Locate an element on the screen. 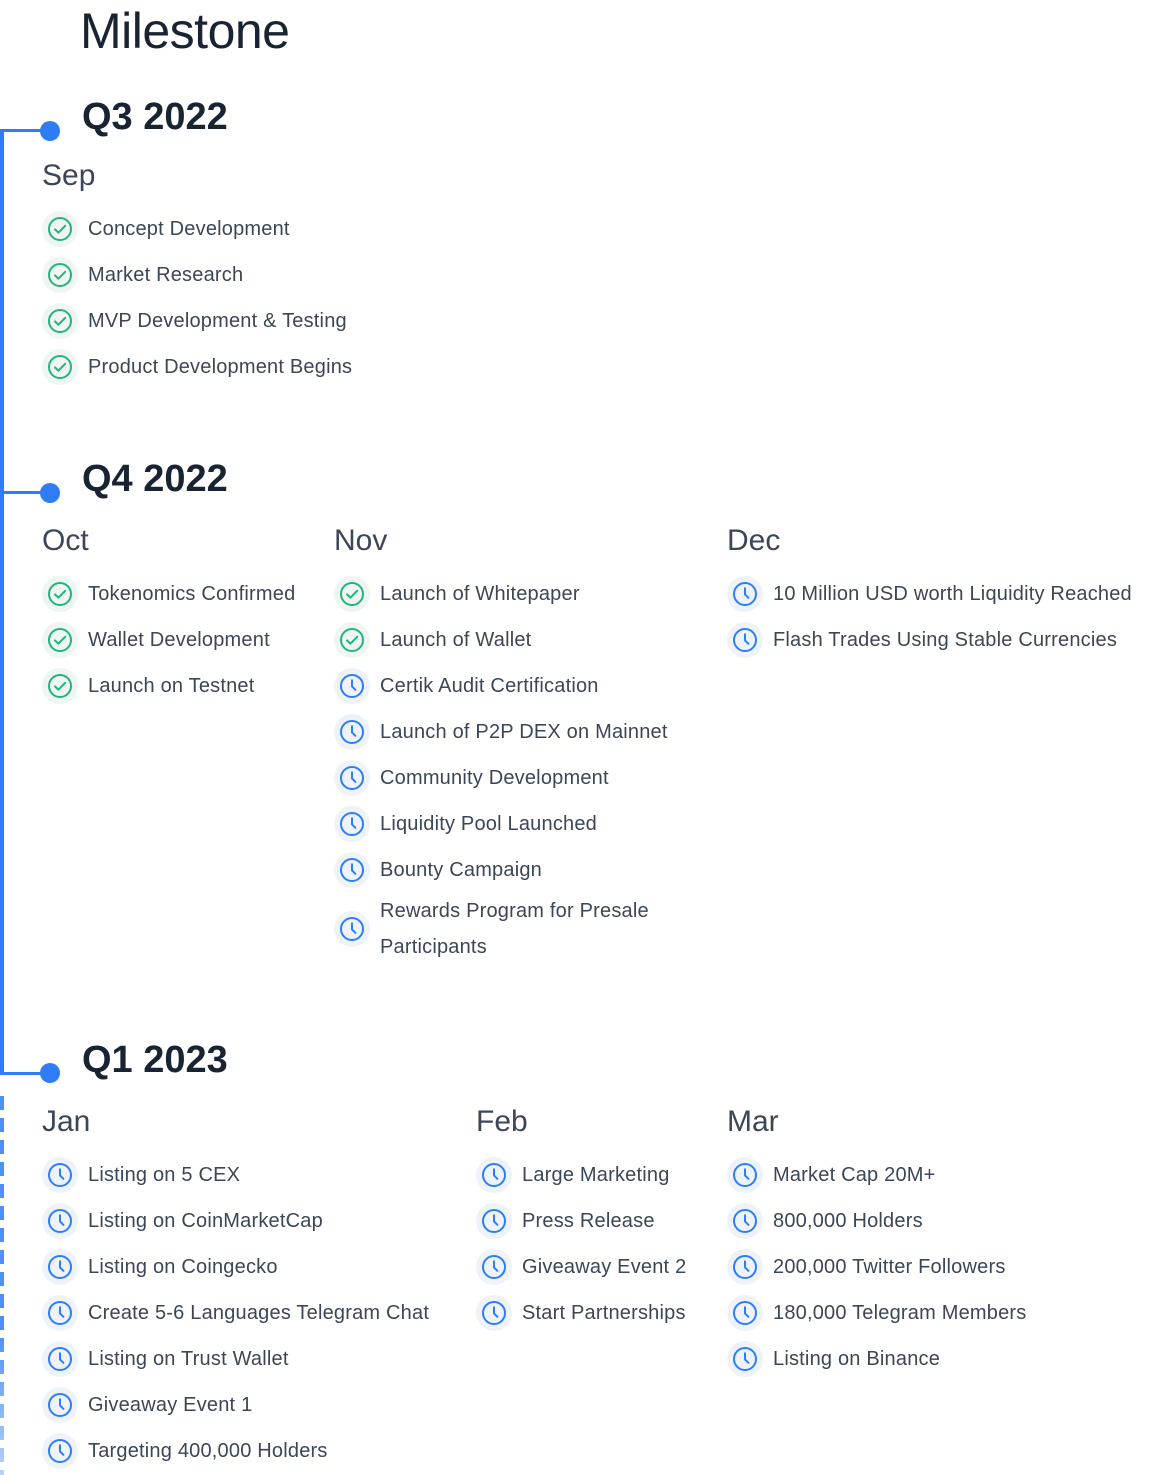 This screenshot has height=1475, width=1170. milestone-item: Listing on 5 CEX is located at coordinates (257, 1175).